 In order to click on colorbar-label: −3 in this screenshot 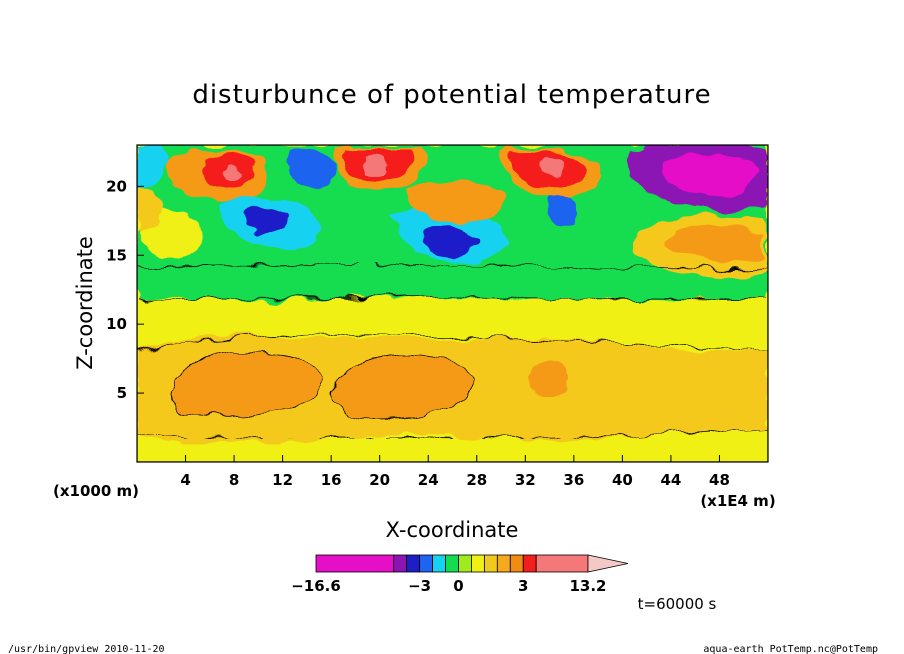, I will do `click(419, 586)`.